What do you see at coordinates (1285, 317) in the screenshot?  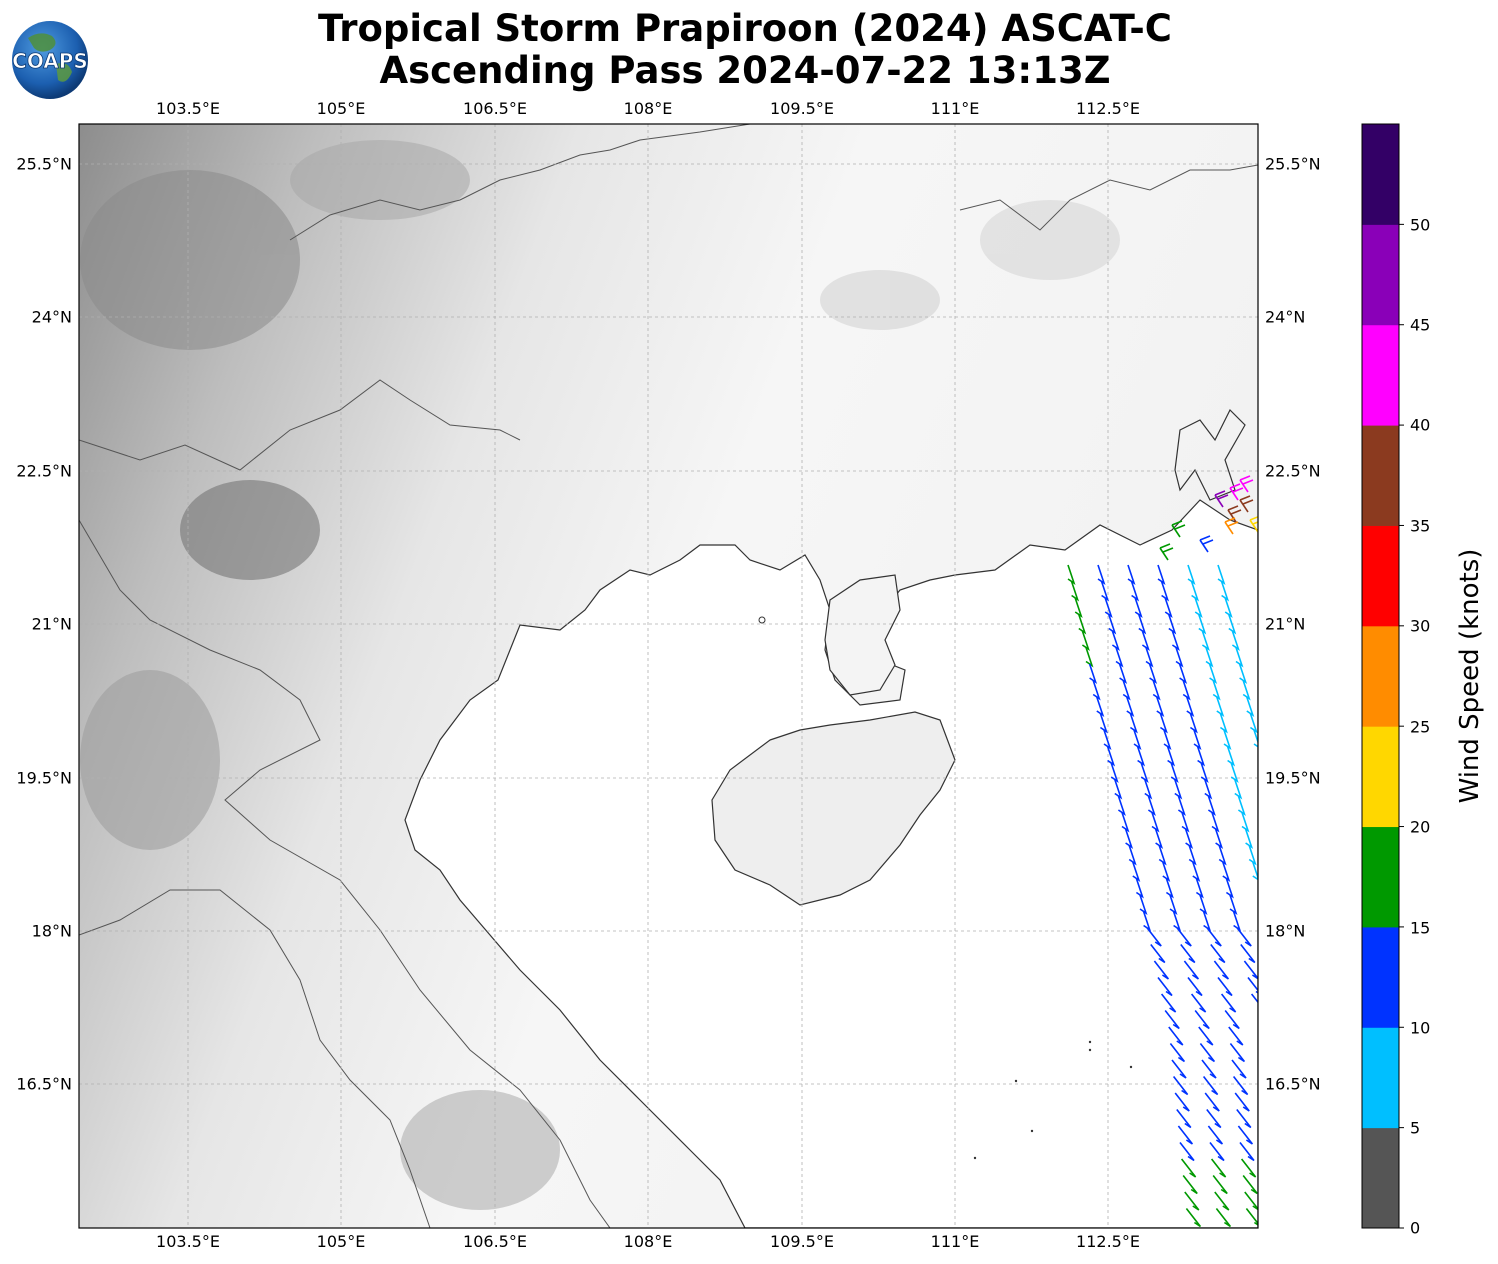 I see `lat-tick-label: 24°N` at bounding box center [1285, 317].